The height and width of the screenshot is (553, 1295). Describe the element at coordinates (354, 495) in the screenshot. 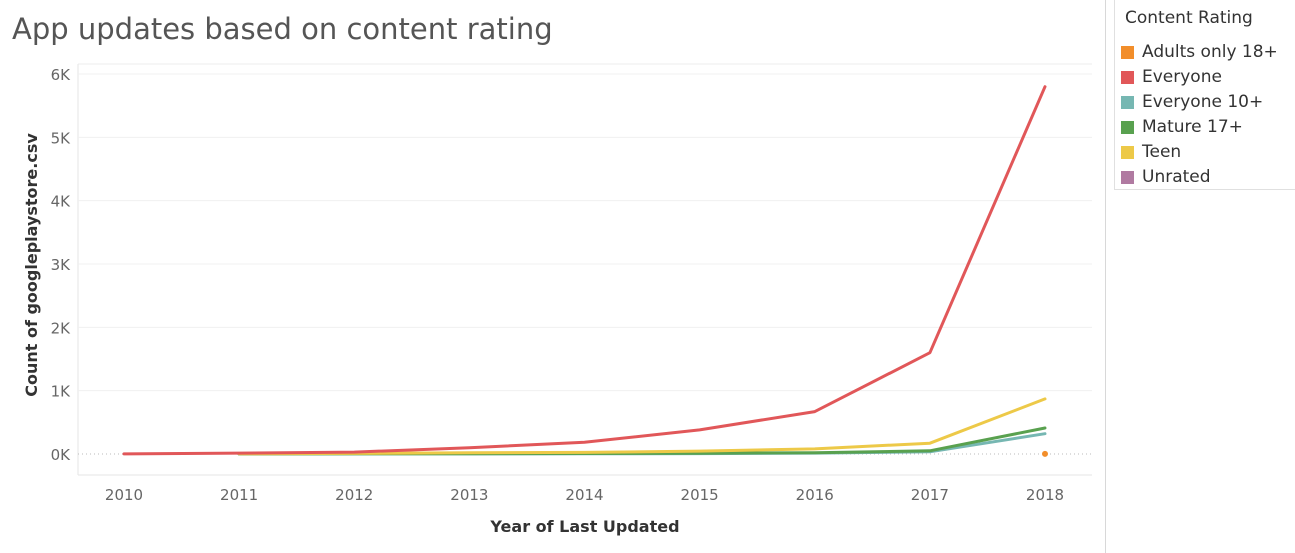

I see `x-tick-label: 2012` at that location.